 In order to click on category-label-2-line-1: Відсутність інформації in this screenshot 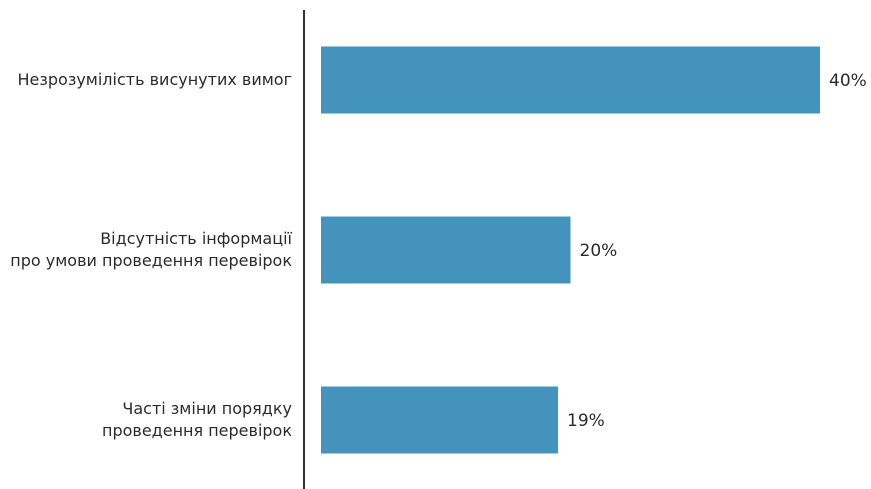, I will do `click(196, 238)`.